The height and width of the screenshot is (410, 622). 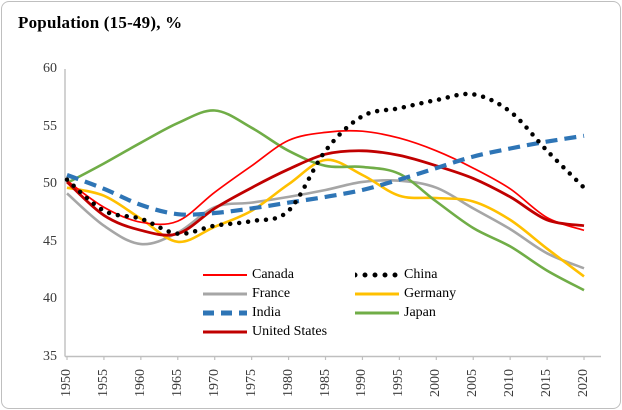 I want to click on legend-label-canada: Canada, so click(x=273, y=274).